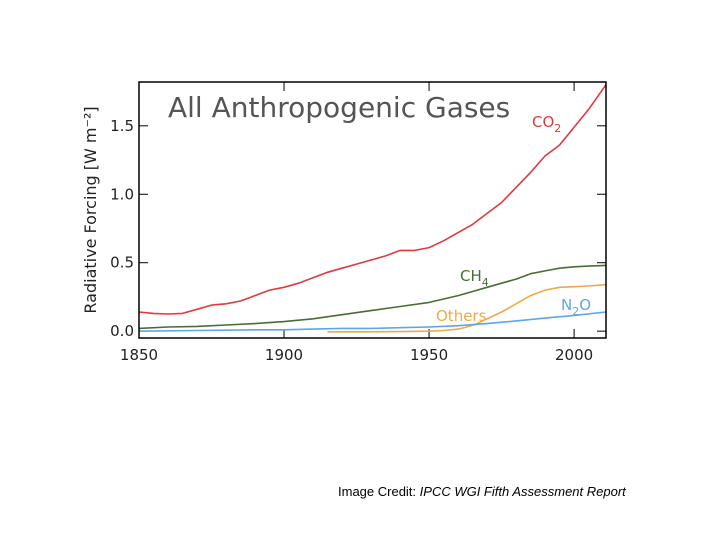 The width and height of the screenshot is (720, 540). I want to click on series-label-others: Others, so click(461, 316).